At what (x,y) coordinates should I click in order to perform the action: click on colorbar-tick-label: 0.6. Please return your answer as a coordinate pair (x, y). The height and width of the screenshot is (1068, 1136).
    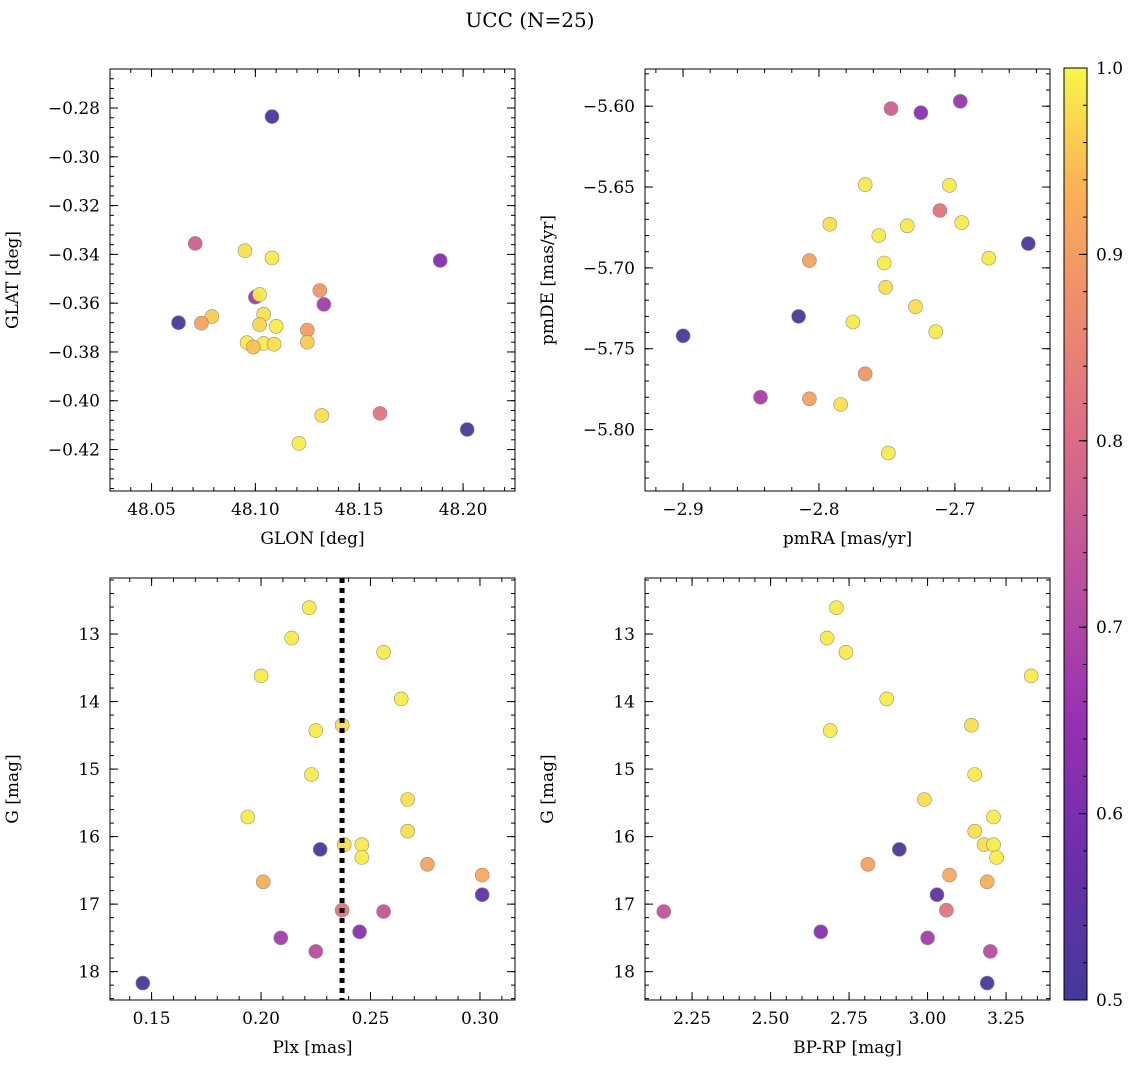
    Looking at the image, I should click on (1109, 815).